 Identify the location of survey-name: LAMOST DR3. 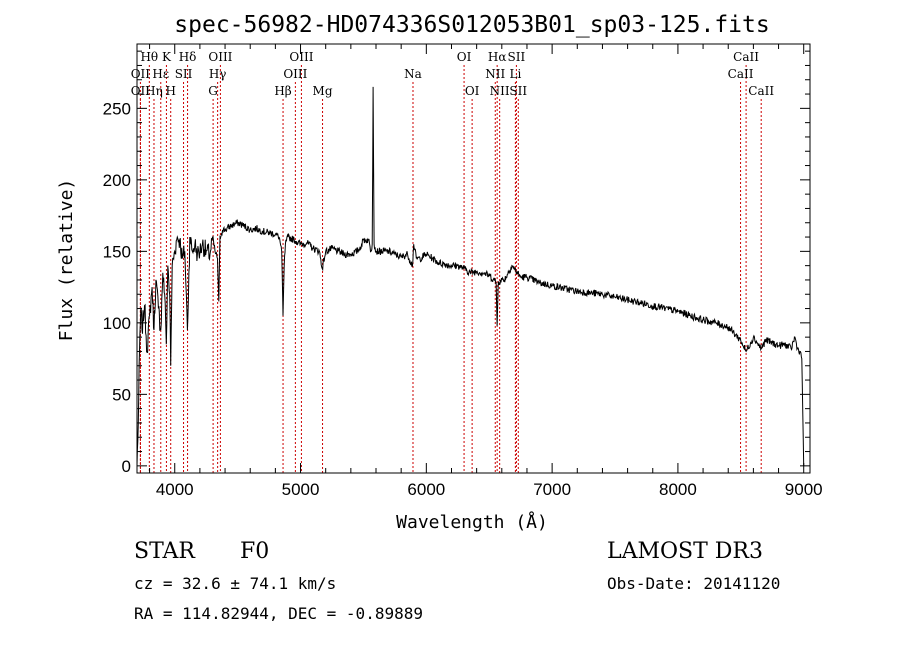
(685, 551).